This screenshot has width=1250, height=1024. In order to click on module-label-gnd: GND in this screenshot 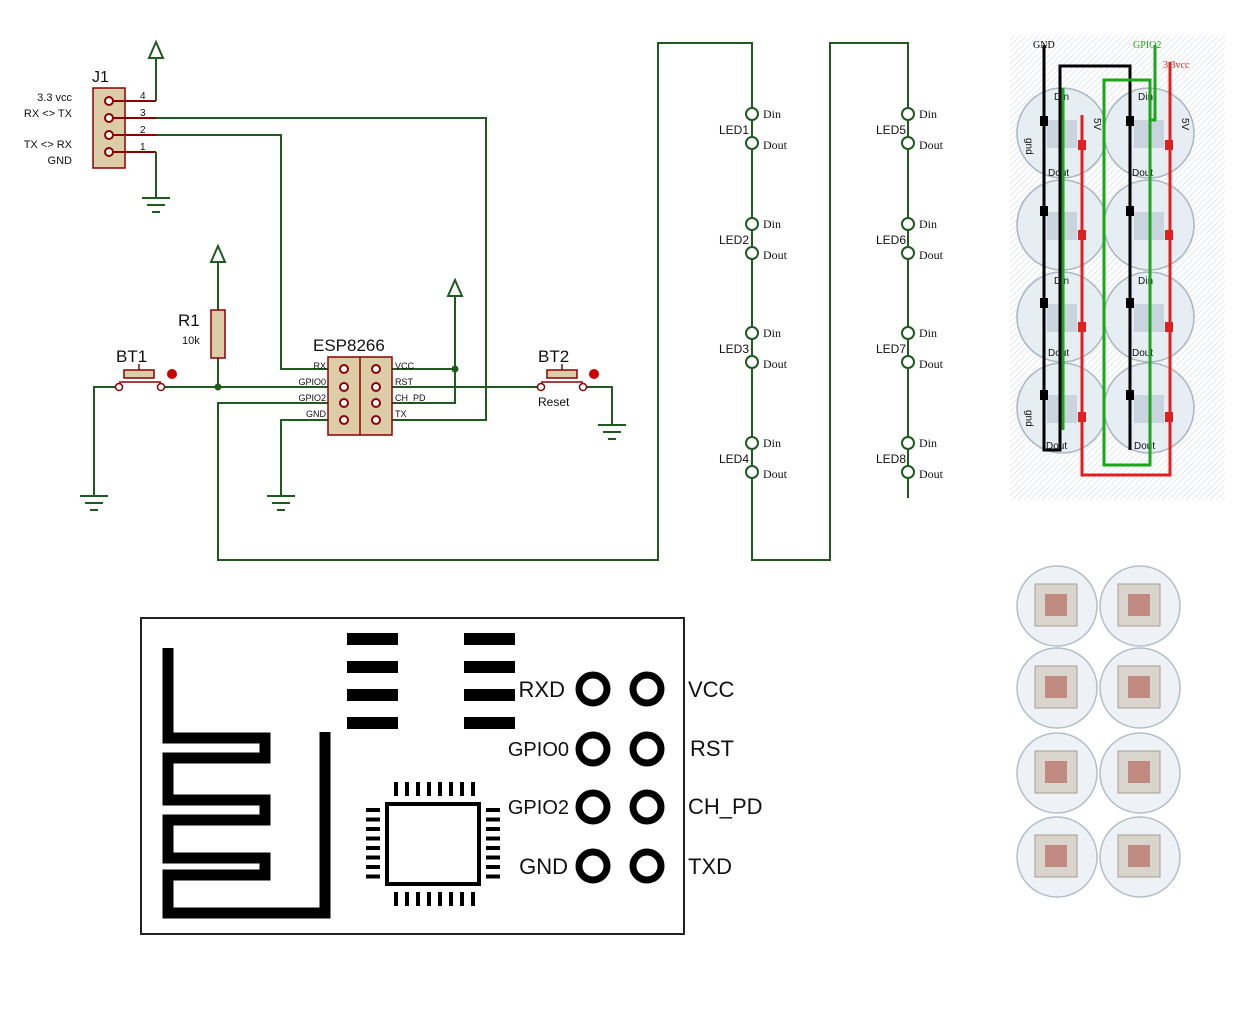, I will do `click(543, 866)`.